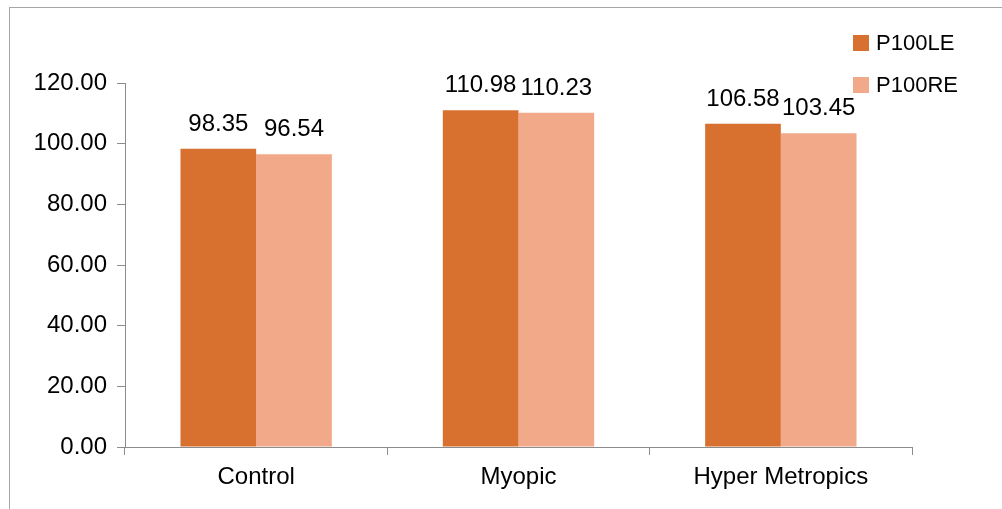  Describe the element at coordinates (76, 384) in the screenshot. I see `y-tick-label: 20.00` at that location.